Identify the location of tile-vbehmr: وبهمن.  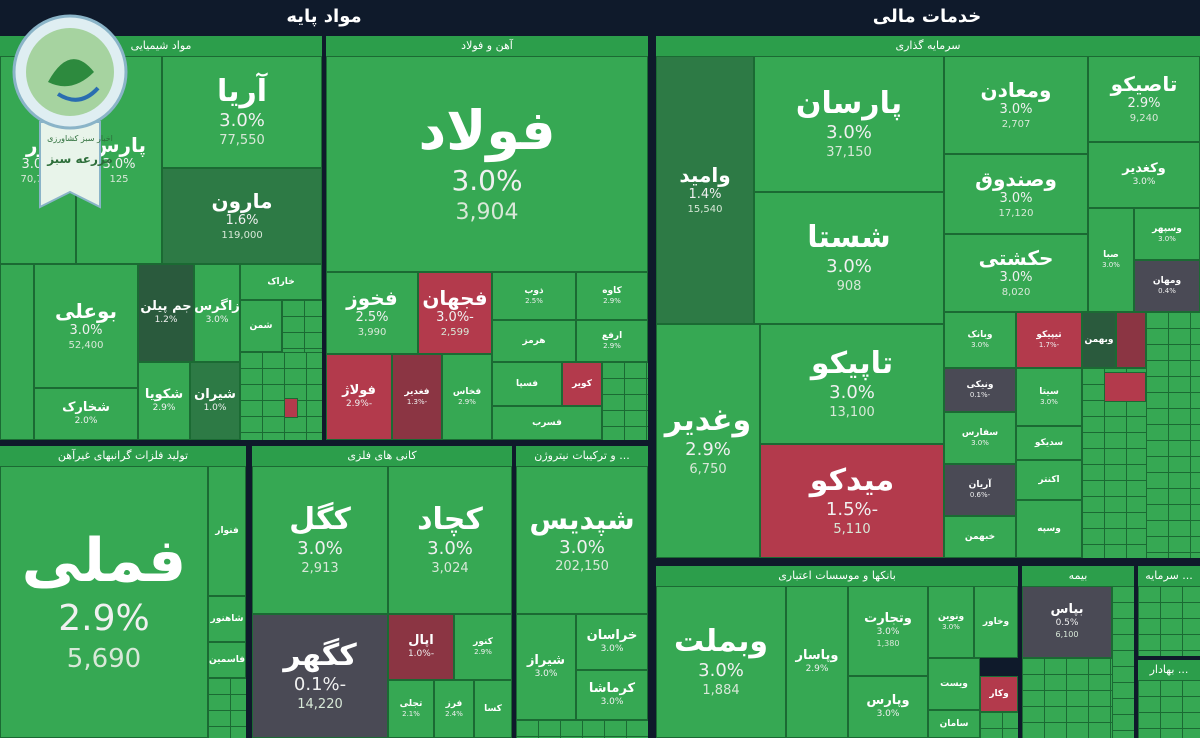
(1099, 340).